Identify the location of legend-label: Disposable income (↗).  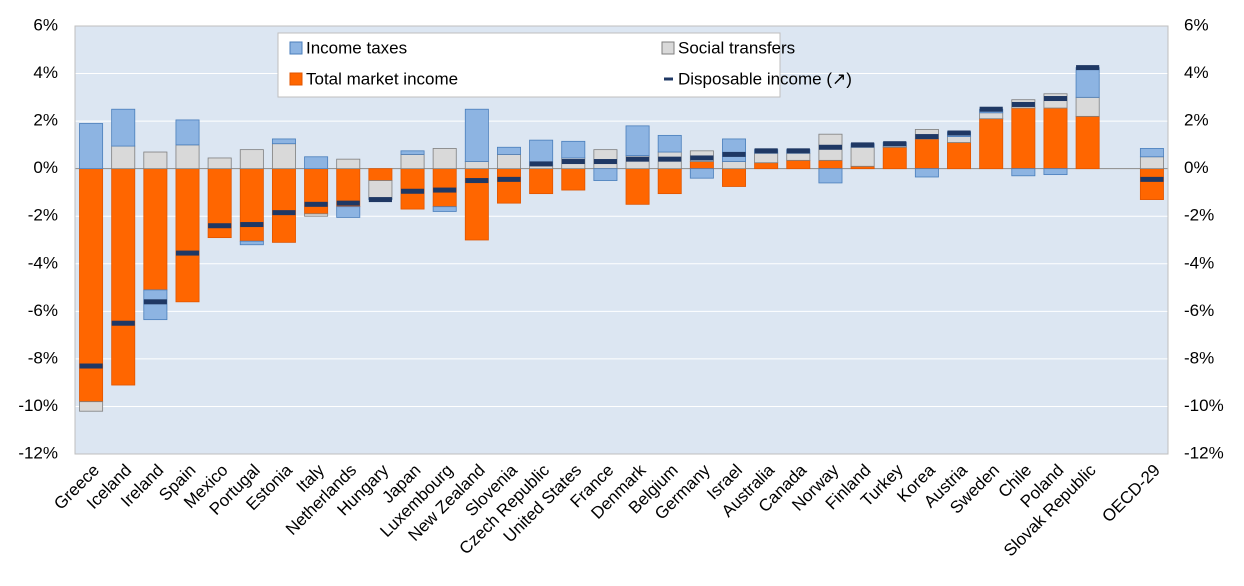
(765, 78).